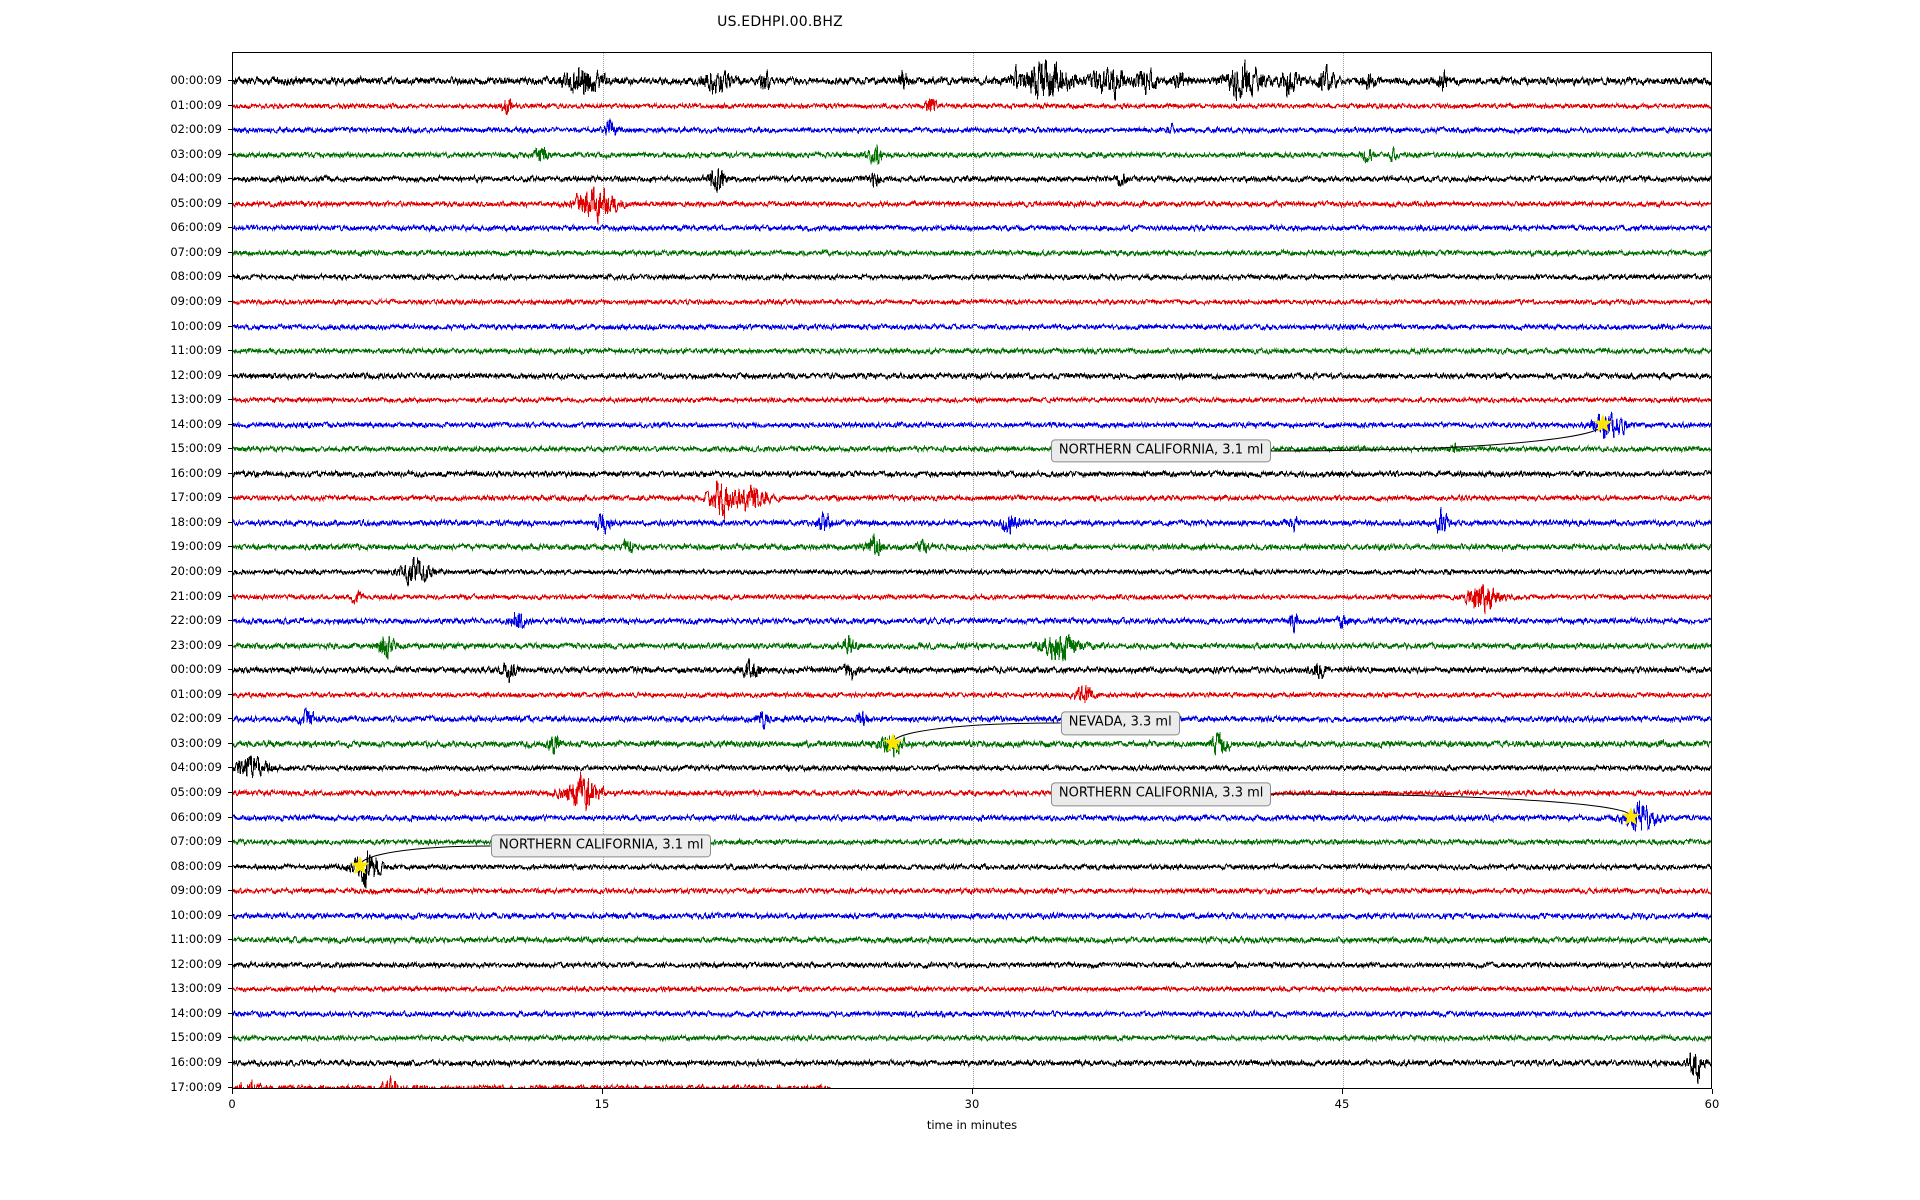 The width and height of the screenshot is (1920, 1200). What do you see at coordinates (780, 22) in the screenshot?
I see `plot-title-text: US.EDHPI.00.BHZ` at bounding box center [780, 22].